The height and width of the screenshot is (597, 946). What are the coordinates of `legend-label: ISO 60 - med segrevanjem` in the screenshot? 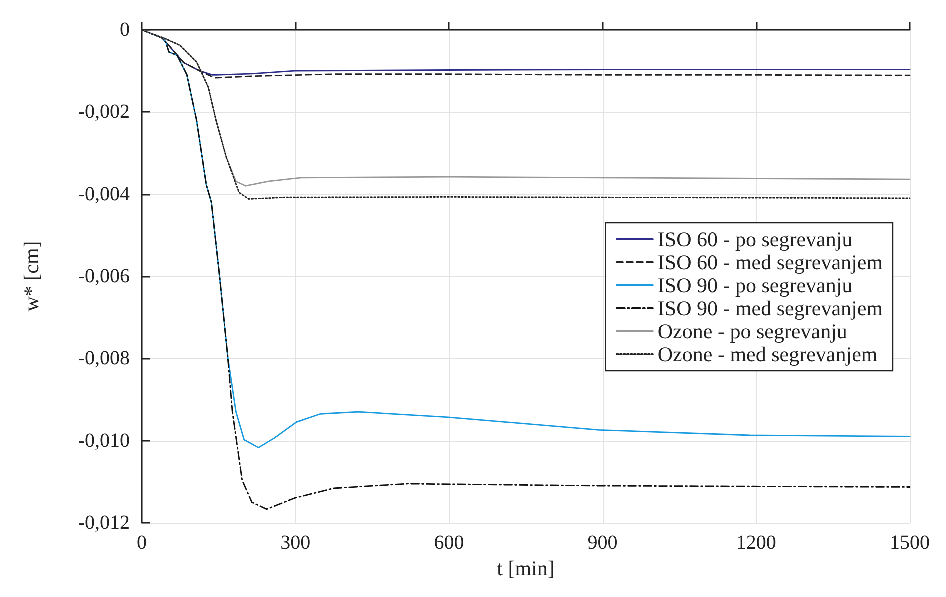 It's located at (771, 262).